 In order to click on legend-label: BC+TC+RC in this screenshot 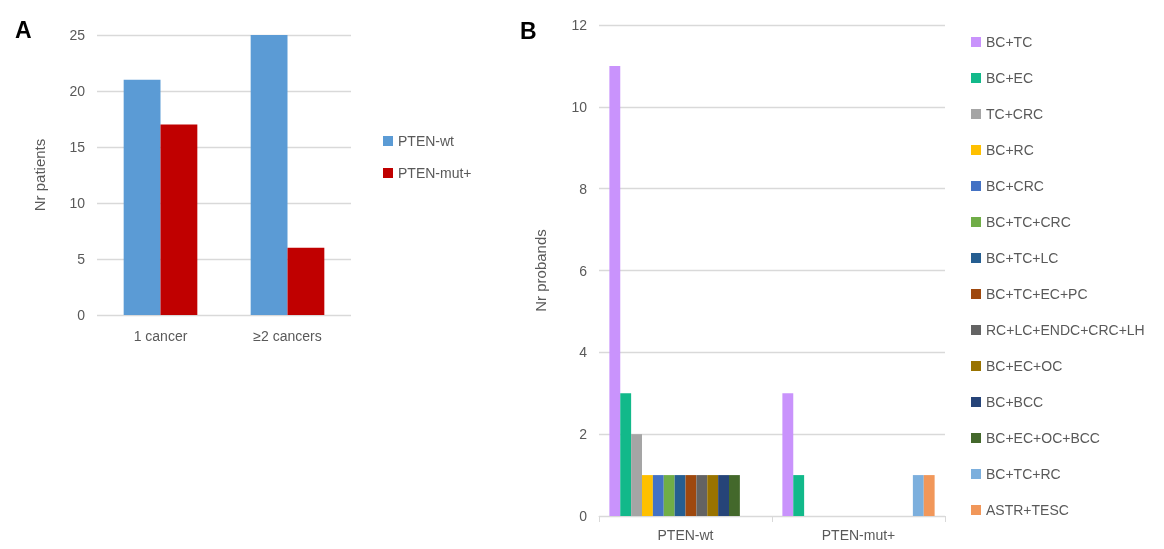, I will do `click(1023, 474)`.